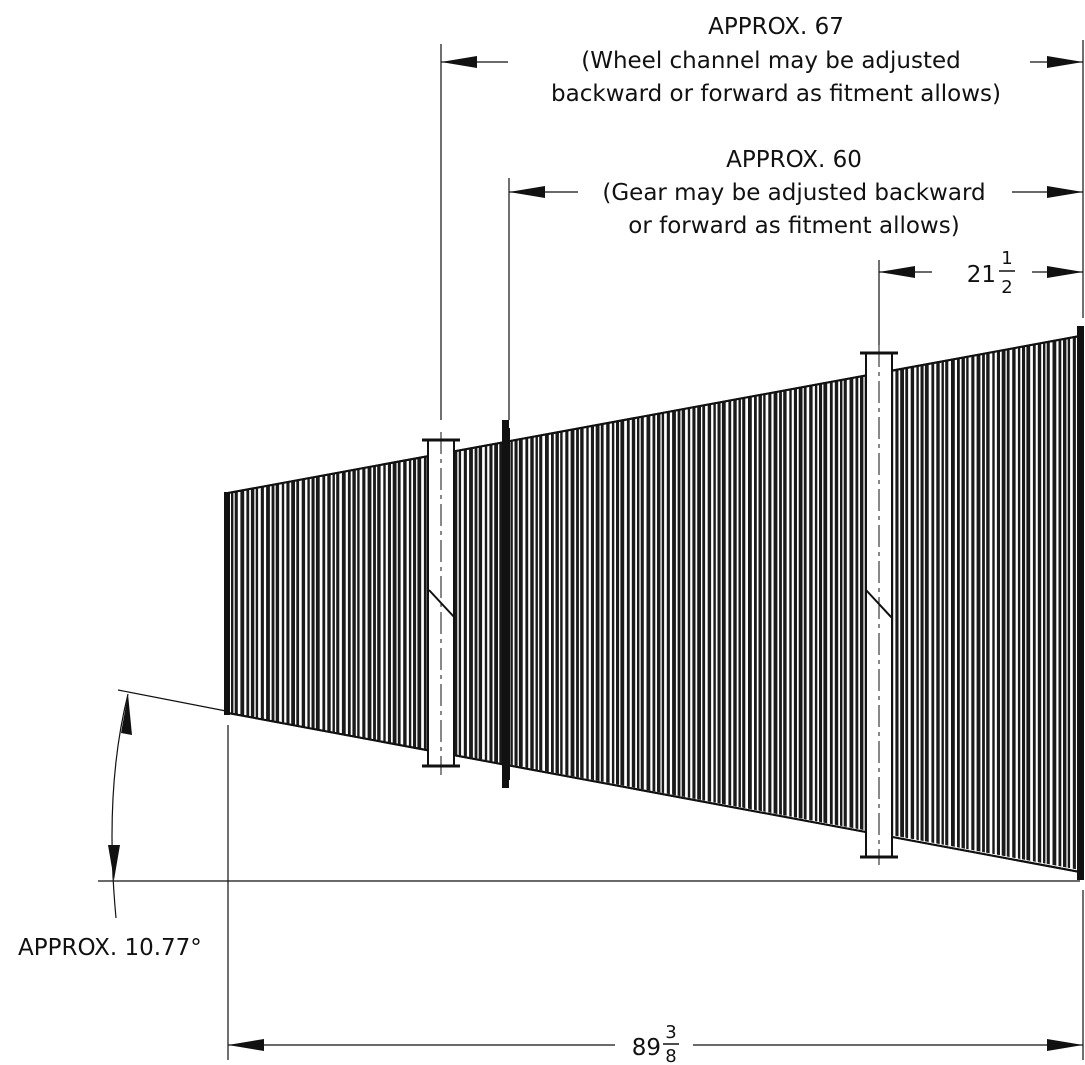 This screenshot has height=1065, width=1085. What do you see at coordinates (227, 603) in the screenshot?
I see `belt-left-end-plate` at bounding box center [227, 603].